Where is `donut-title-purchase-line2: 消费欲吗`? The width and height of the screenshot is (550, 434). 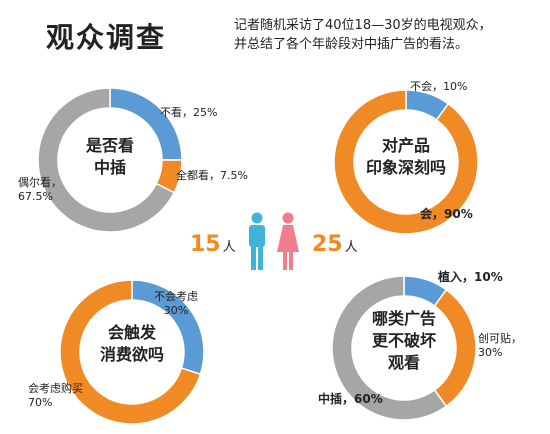
donut-title-purchase-line2: 消费欲吗 is located at coordinates (131, 354).